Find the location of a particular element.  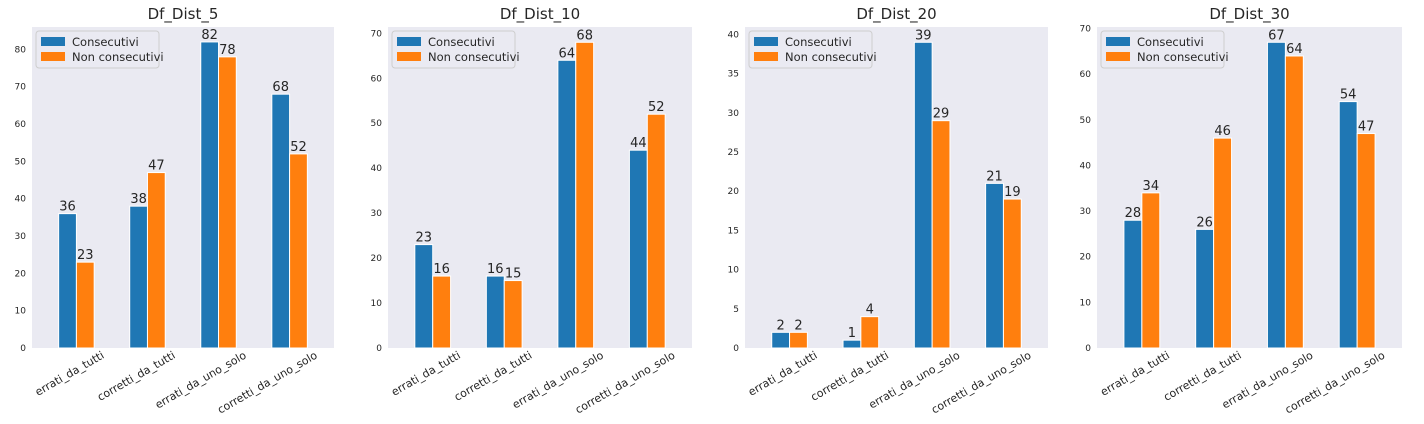

y-tick-label: 25 is located at coordinates (733, 153).